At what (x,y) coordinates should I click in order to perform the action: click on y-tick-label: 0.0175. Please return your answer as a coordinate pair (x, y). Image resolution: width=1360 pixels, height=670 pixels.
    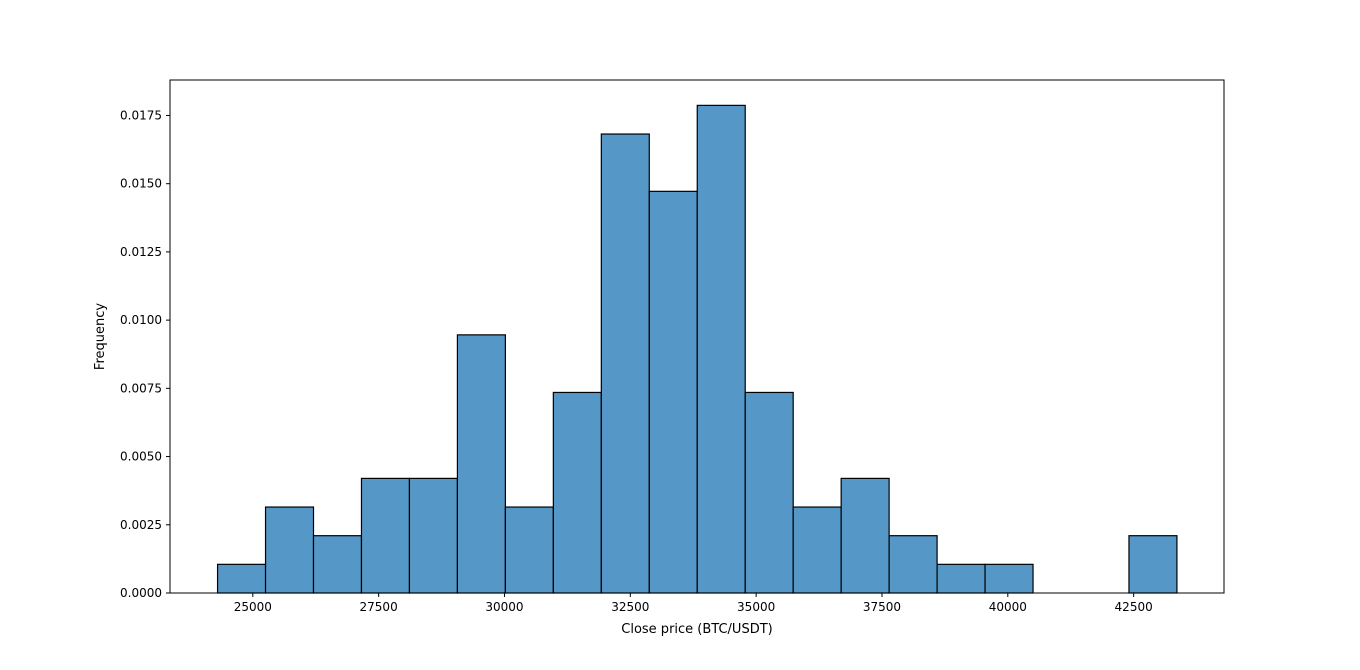
    Looking at the image, I should click on (141, 115).